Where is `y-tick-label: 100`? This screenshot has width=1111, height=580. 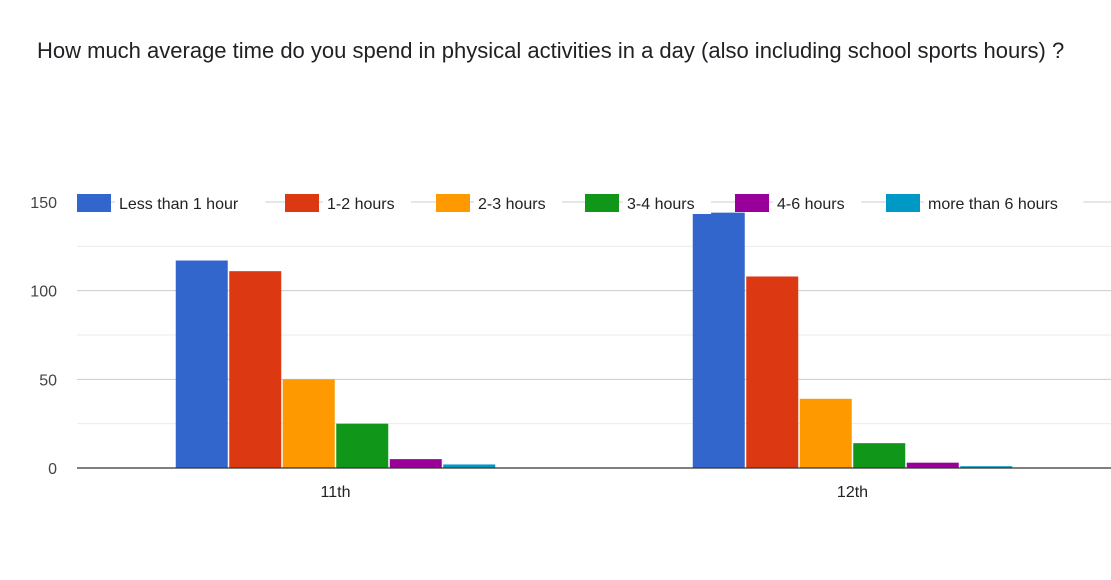 y-tick-label: 100 is located at coordinates (43, 292).